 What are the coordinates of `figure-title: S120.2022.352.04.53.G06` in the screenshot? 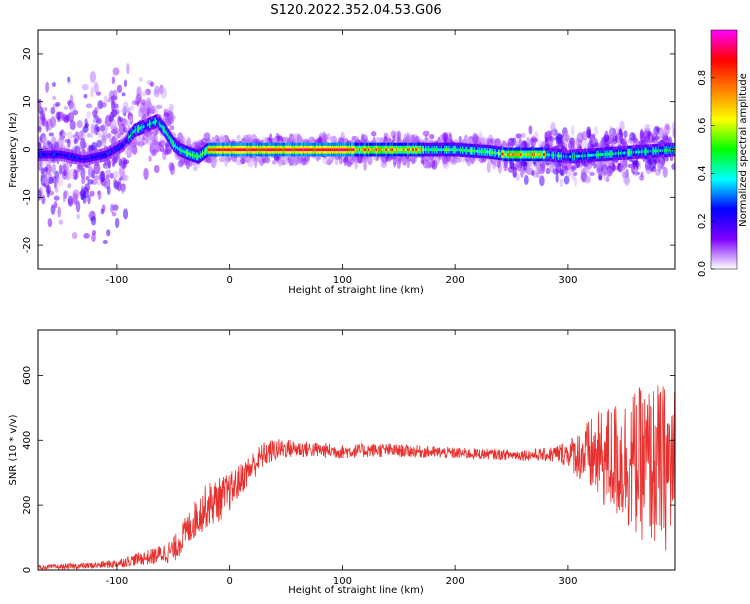 It's located at (355, 10).